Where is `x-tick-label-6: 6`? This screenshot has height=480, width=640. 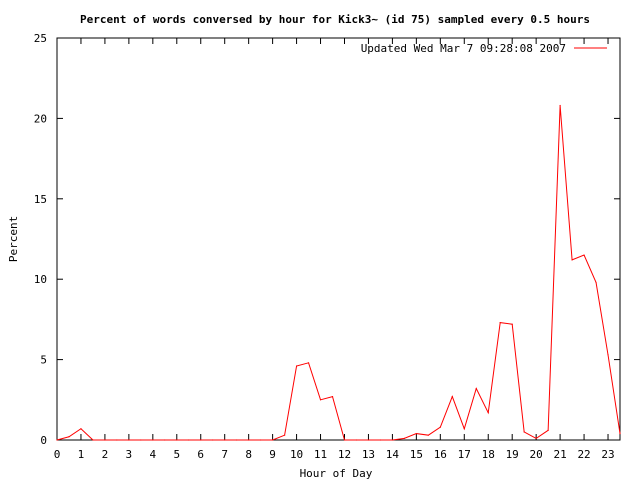
x-tick-label-6: 6 is located at coordinates (200, 454).